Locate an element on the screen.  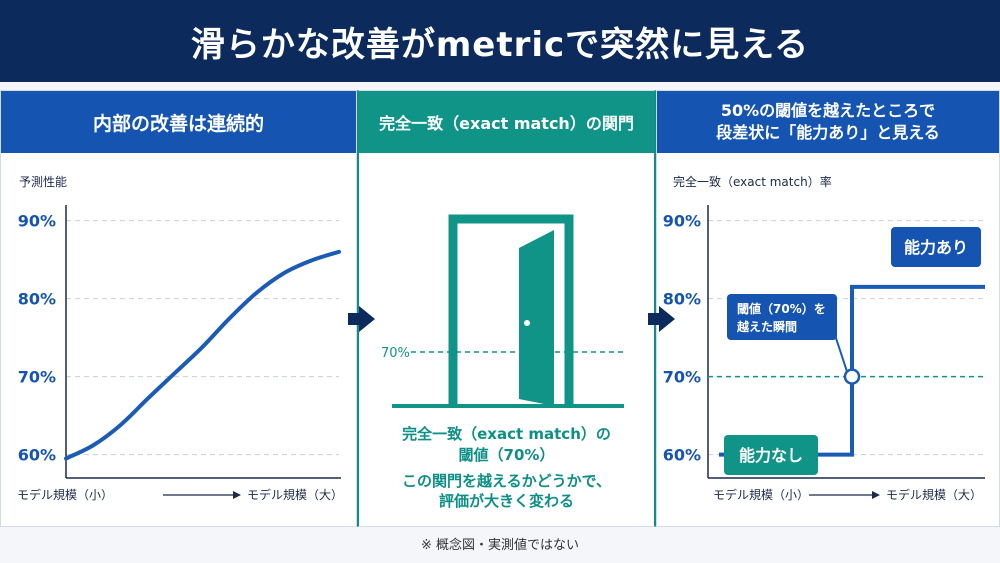
panel-header-gate: 完全一致（exact match）の関門 is located at coordinates (506, 122).